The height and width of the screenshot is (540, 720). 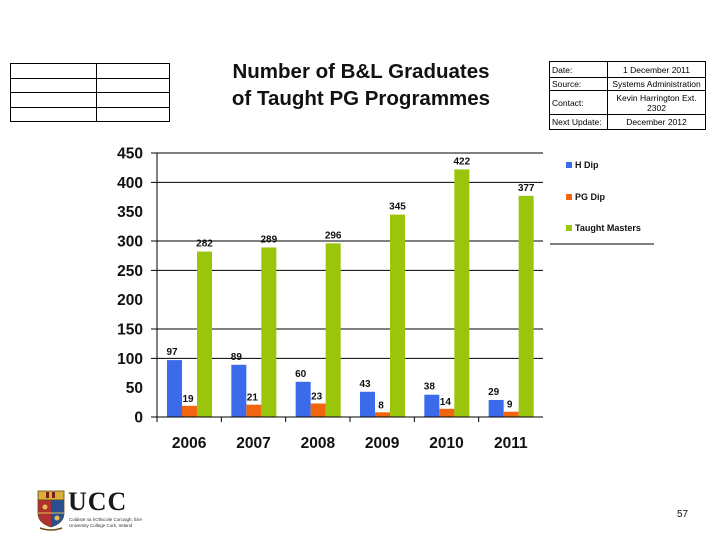 What do you see at coordinates (130, 330) in the screenshot?
I see `y-tick-label: 150` at bounding box center [130, 330].